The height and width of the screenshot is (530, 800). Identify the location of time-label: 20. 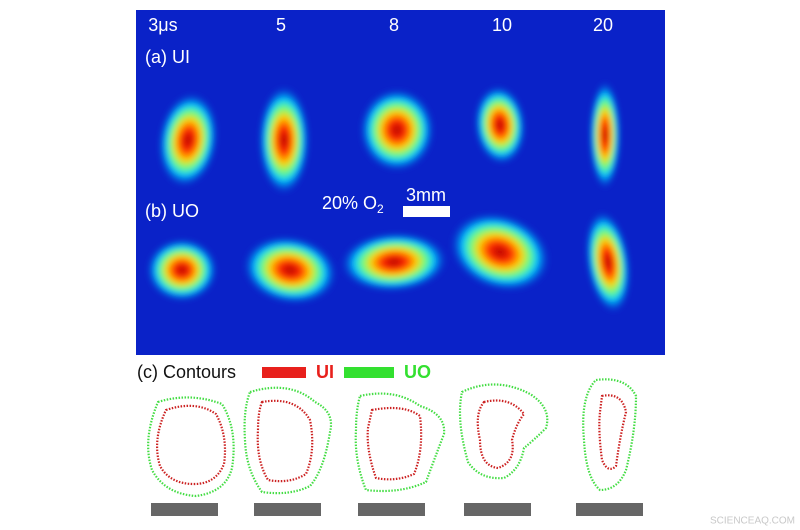
(603, 25).